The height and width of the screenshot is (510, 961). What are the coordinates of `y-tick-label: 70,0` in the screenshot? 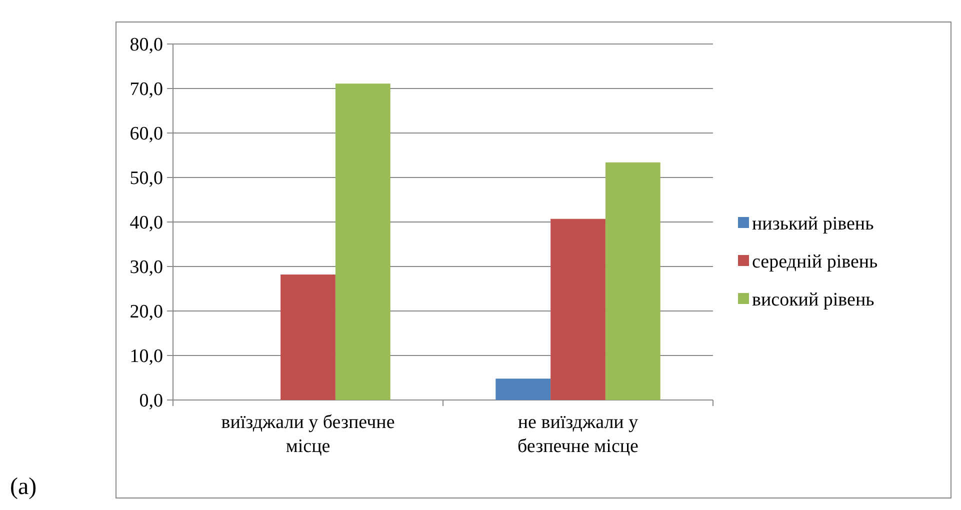 It's located at (146, 89).